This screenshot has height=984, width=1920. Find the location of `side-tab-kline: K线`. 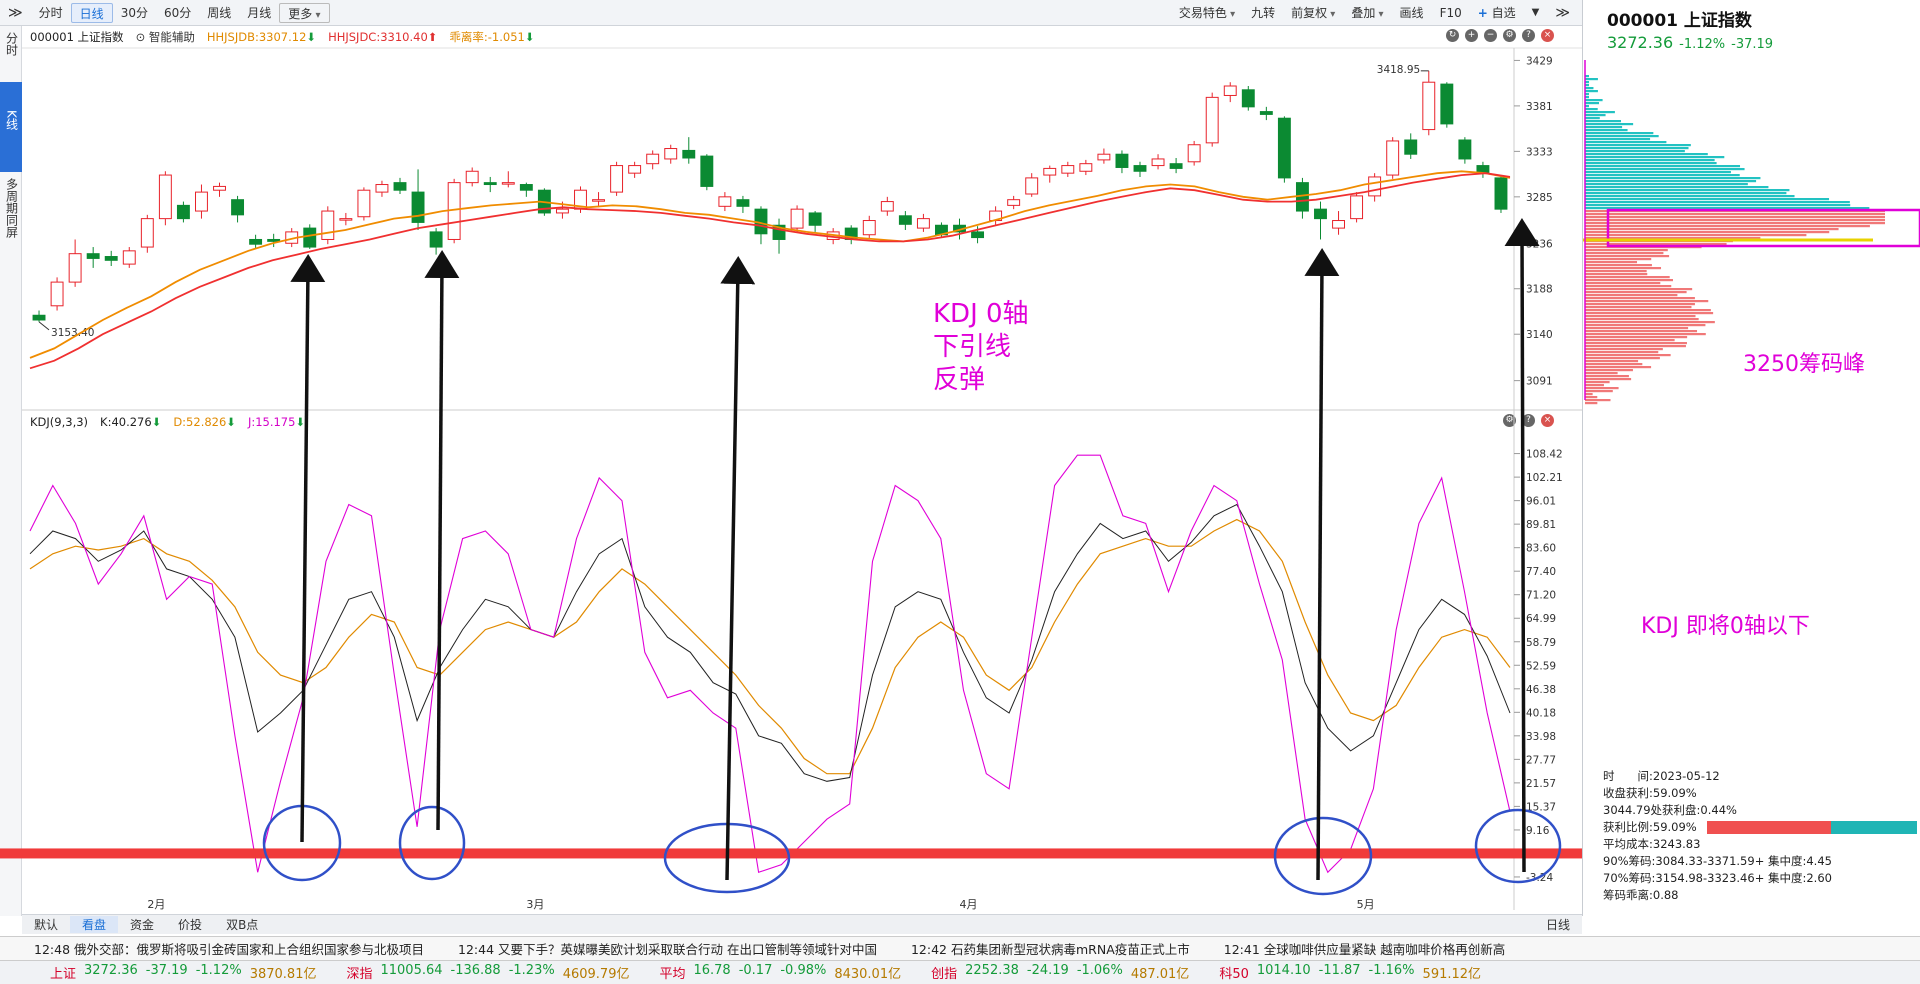

side-tab-kline: K线 is located at coordinates (11, 127).